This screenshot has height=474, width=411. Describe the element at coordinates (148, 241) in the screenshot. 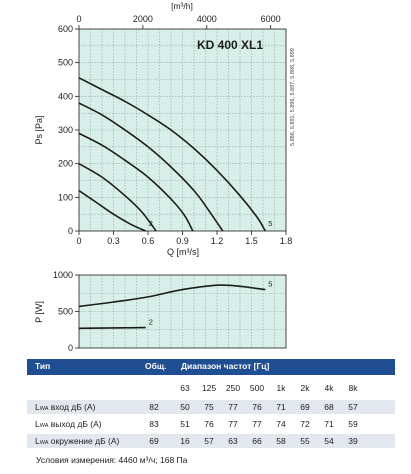

I see `x-tick-label: 0.6` at that location.